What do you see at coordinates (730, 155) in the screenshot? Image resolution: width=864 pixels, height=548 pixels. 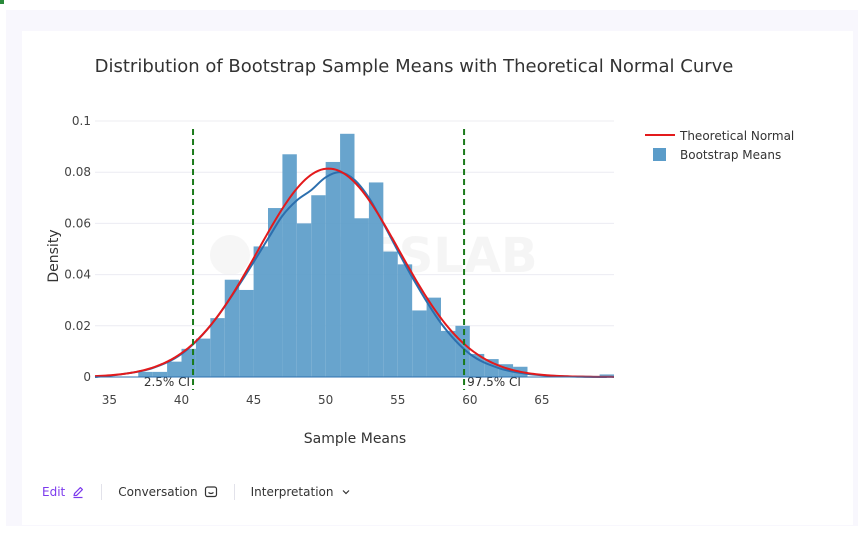 I see `legend-bootstrap-label: Bootstrap Means` at bounding box center [730, 155].